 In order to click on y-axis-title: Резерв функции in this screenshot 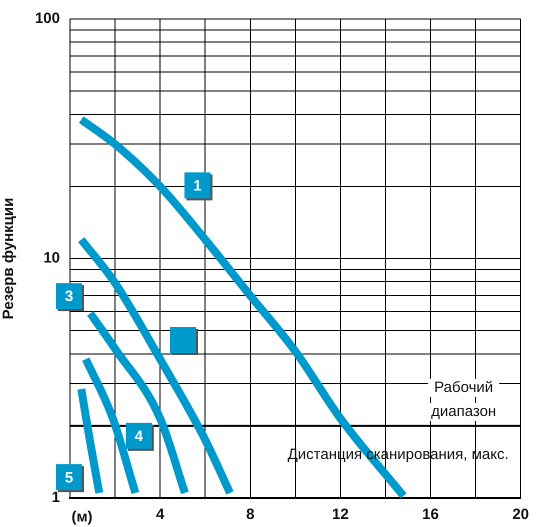, I will do `click(9, 259)`.